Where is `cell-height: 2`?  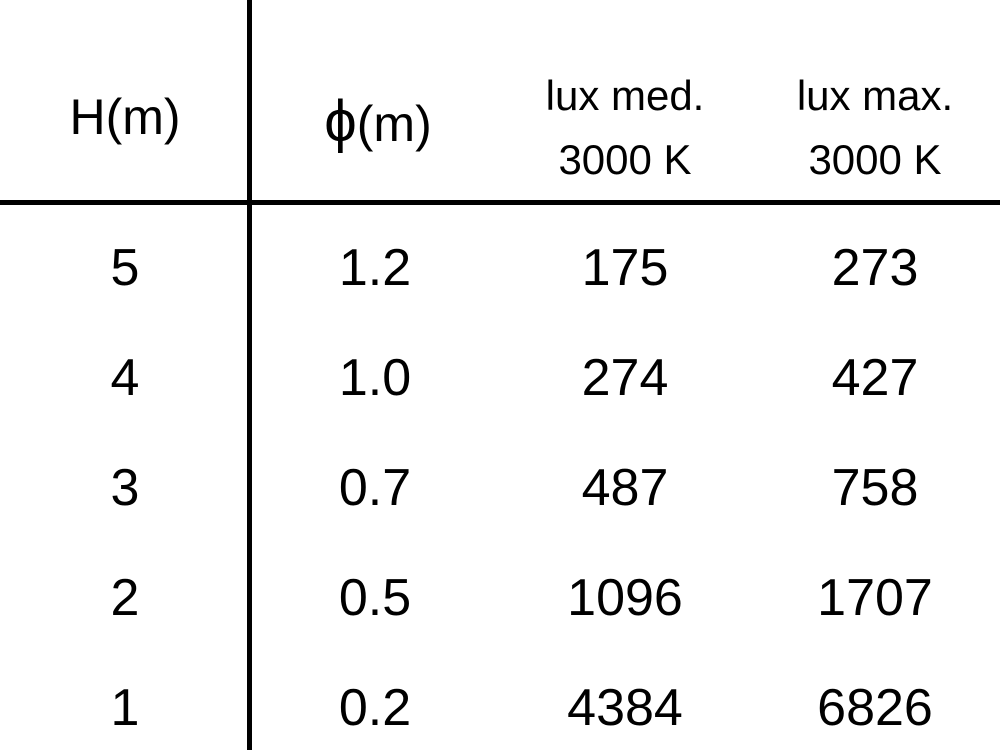
cell-height: 2 is located at coordinates (125, 598).